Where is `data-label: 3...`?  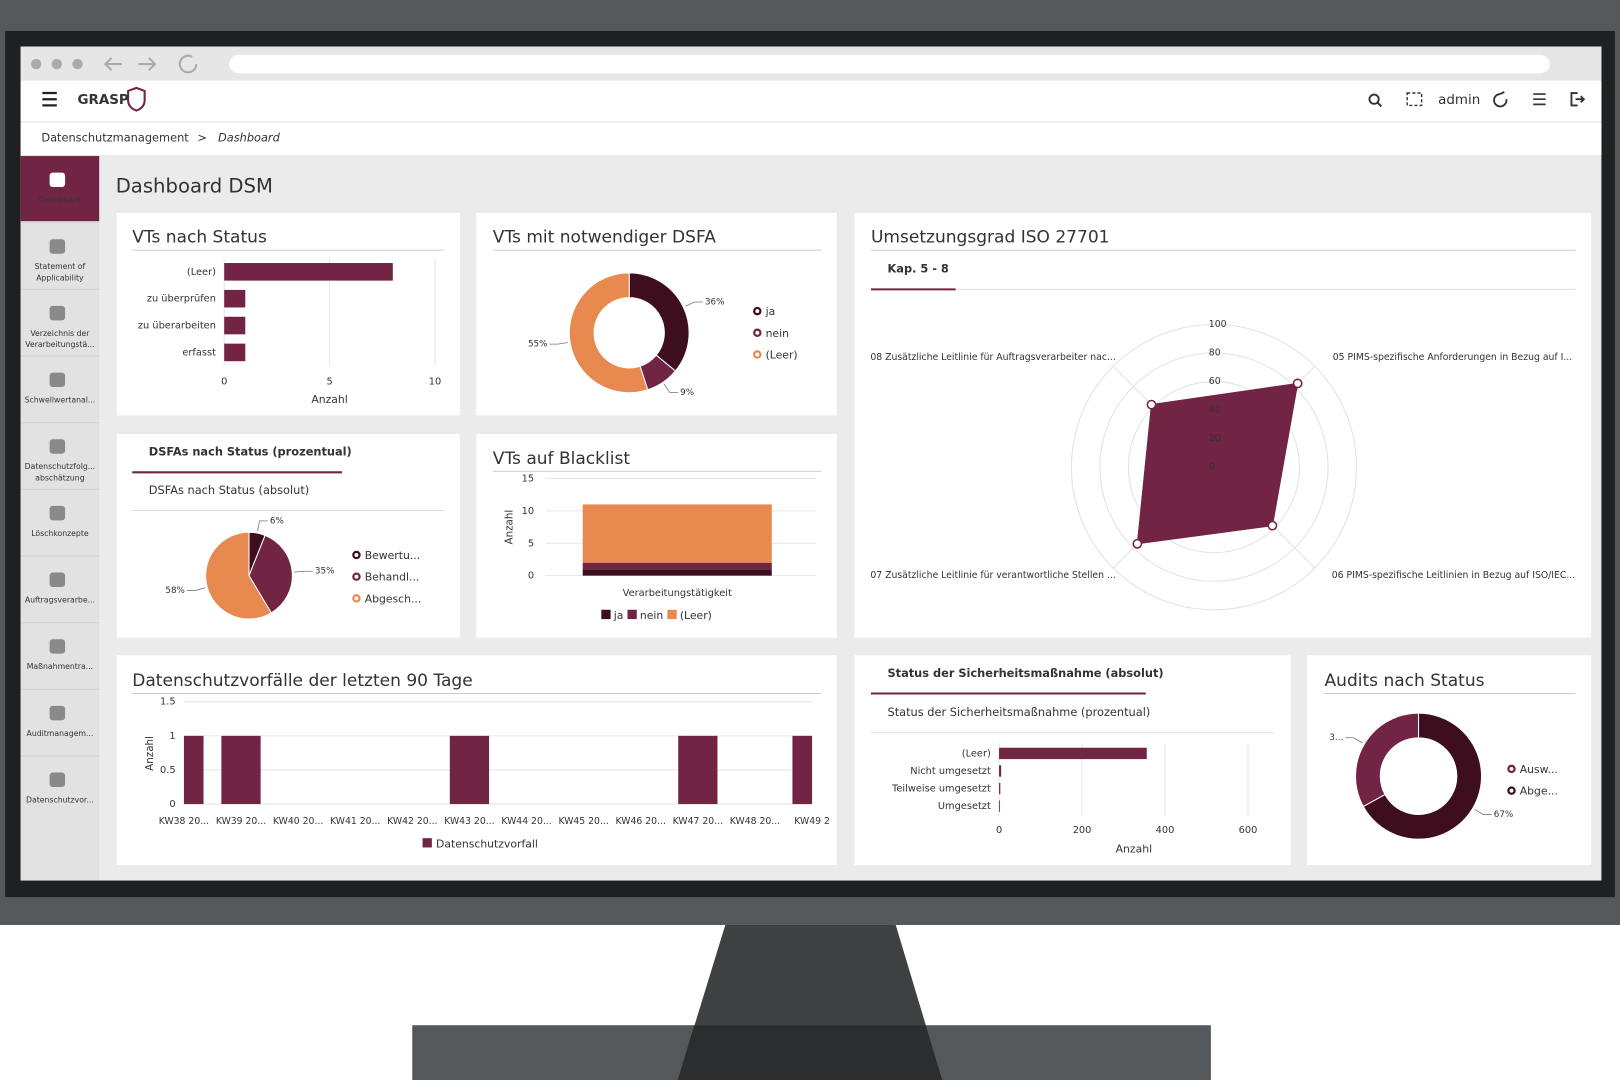 data-label: 3... is located at coordinates (1336, 738).